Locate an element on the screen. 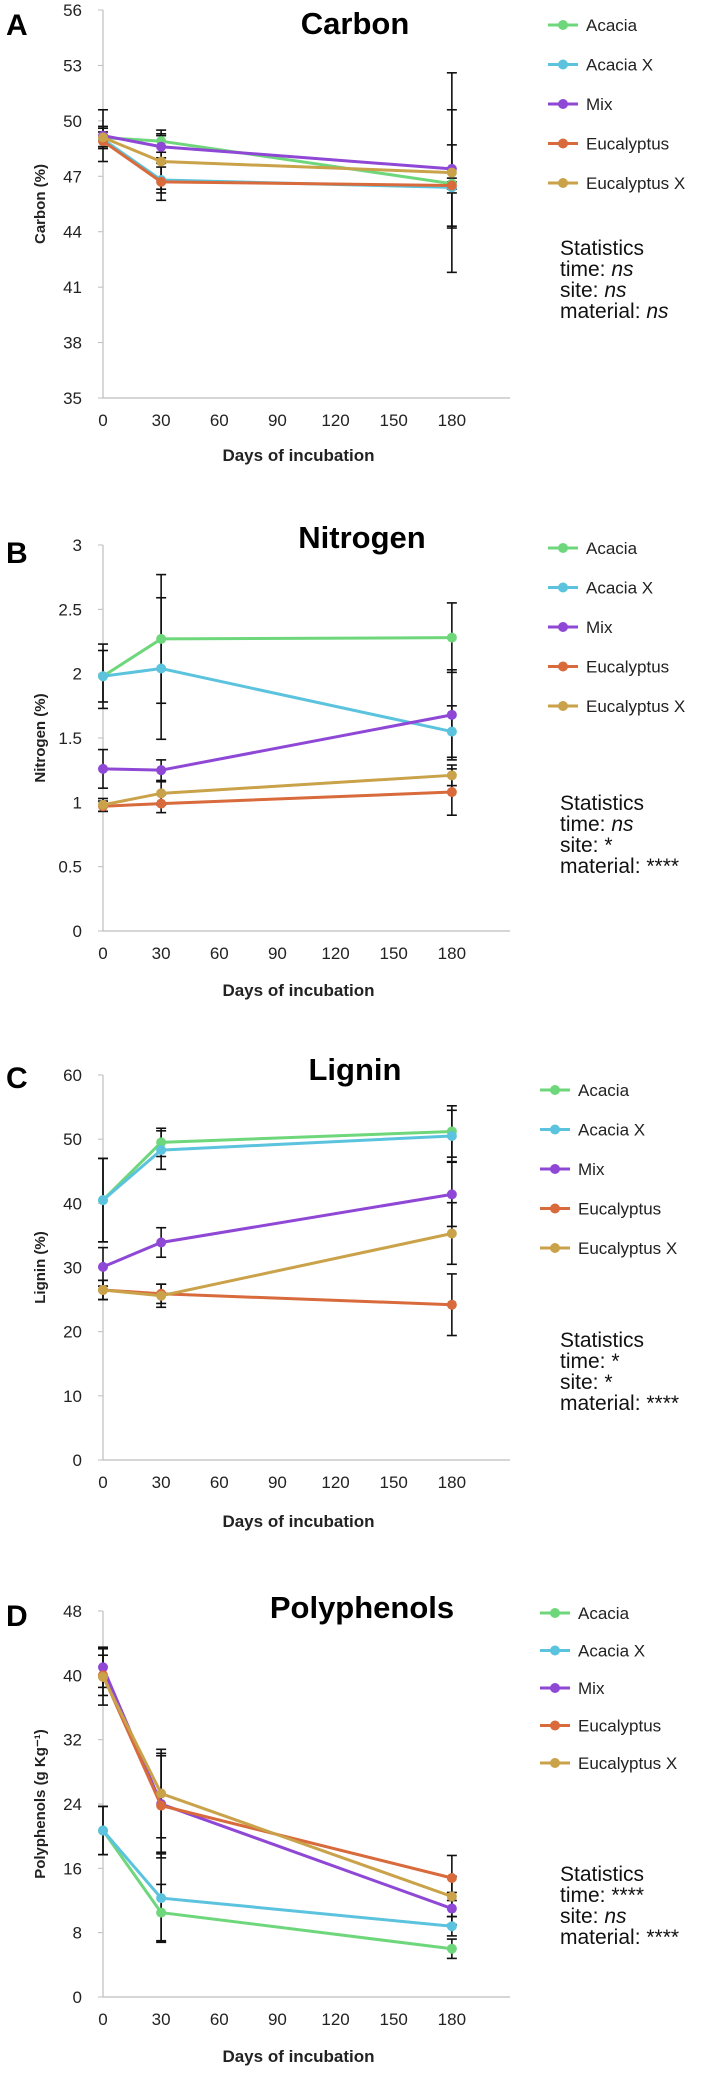  statistics-line: time: **** is located at coordinates (602, 1895).